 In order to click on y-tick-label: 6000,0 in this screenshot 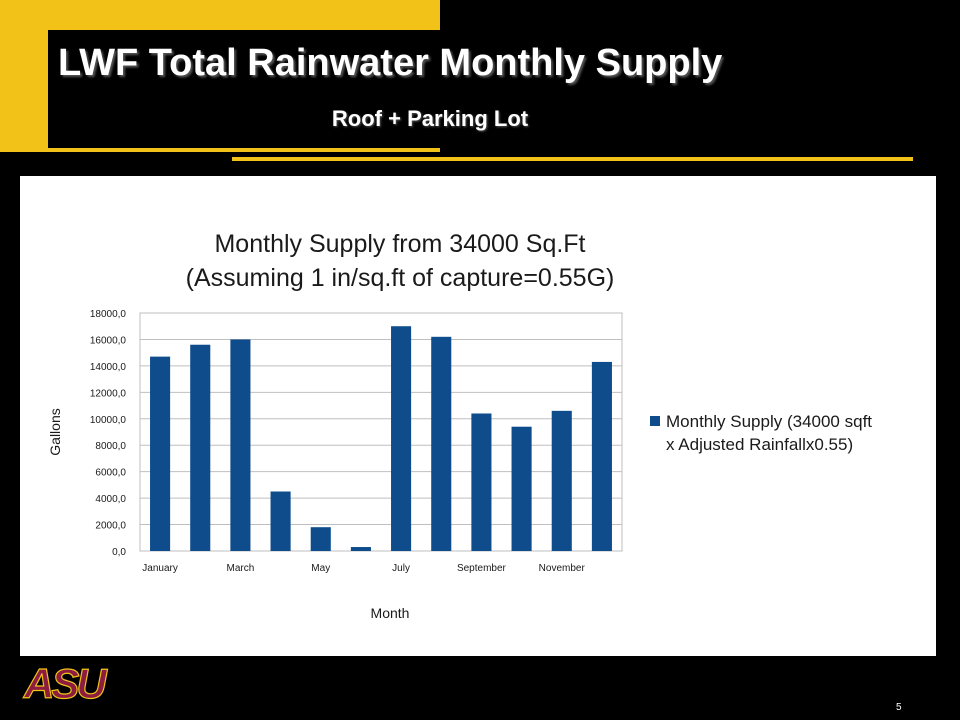, I will do `click(110, 473)`.